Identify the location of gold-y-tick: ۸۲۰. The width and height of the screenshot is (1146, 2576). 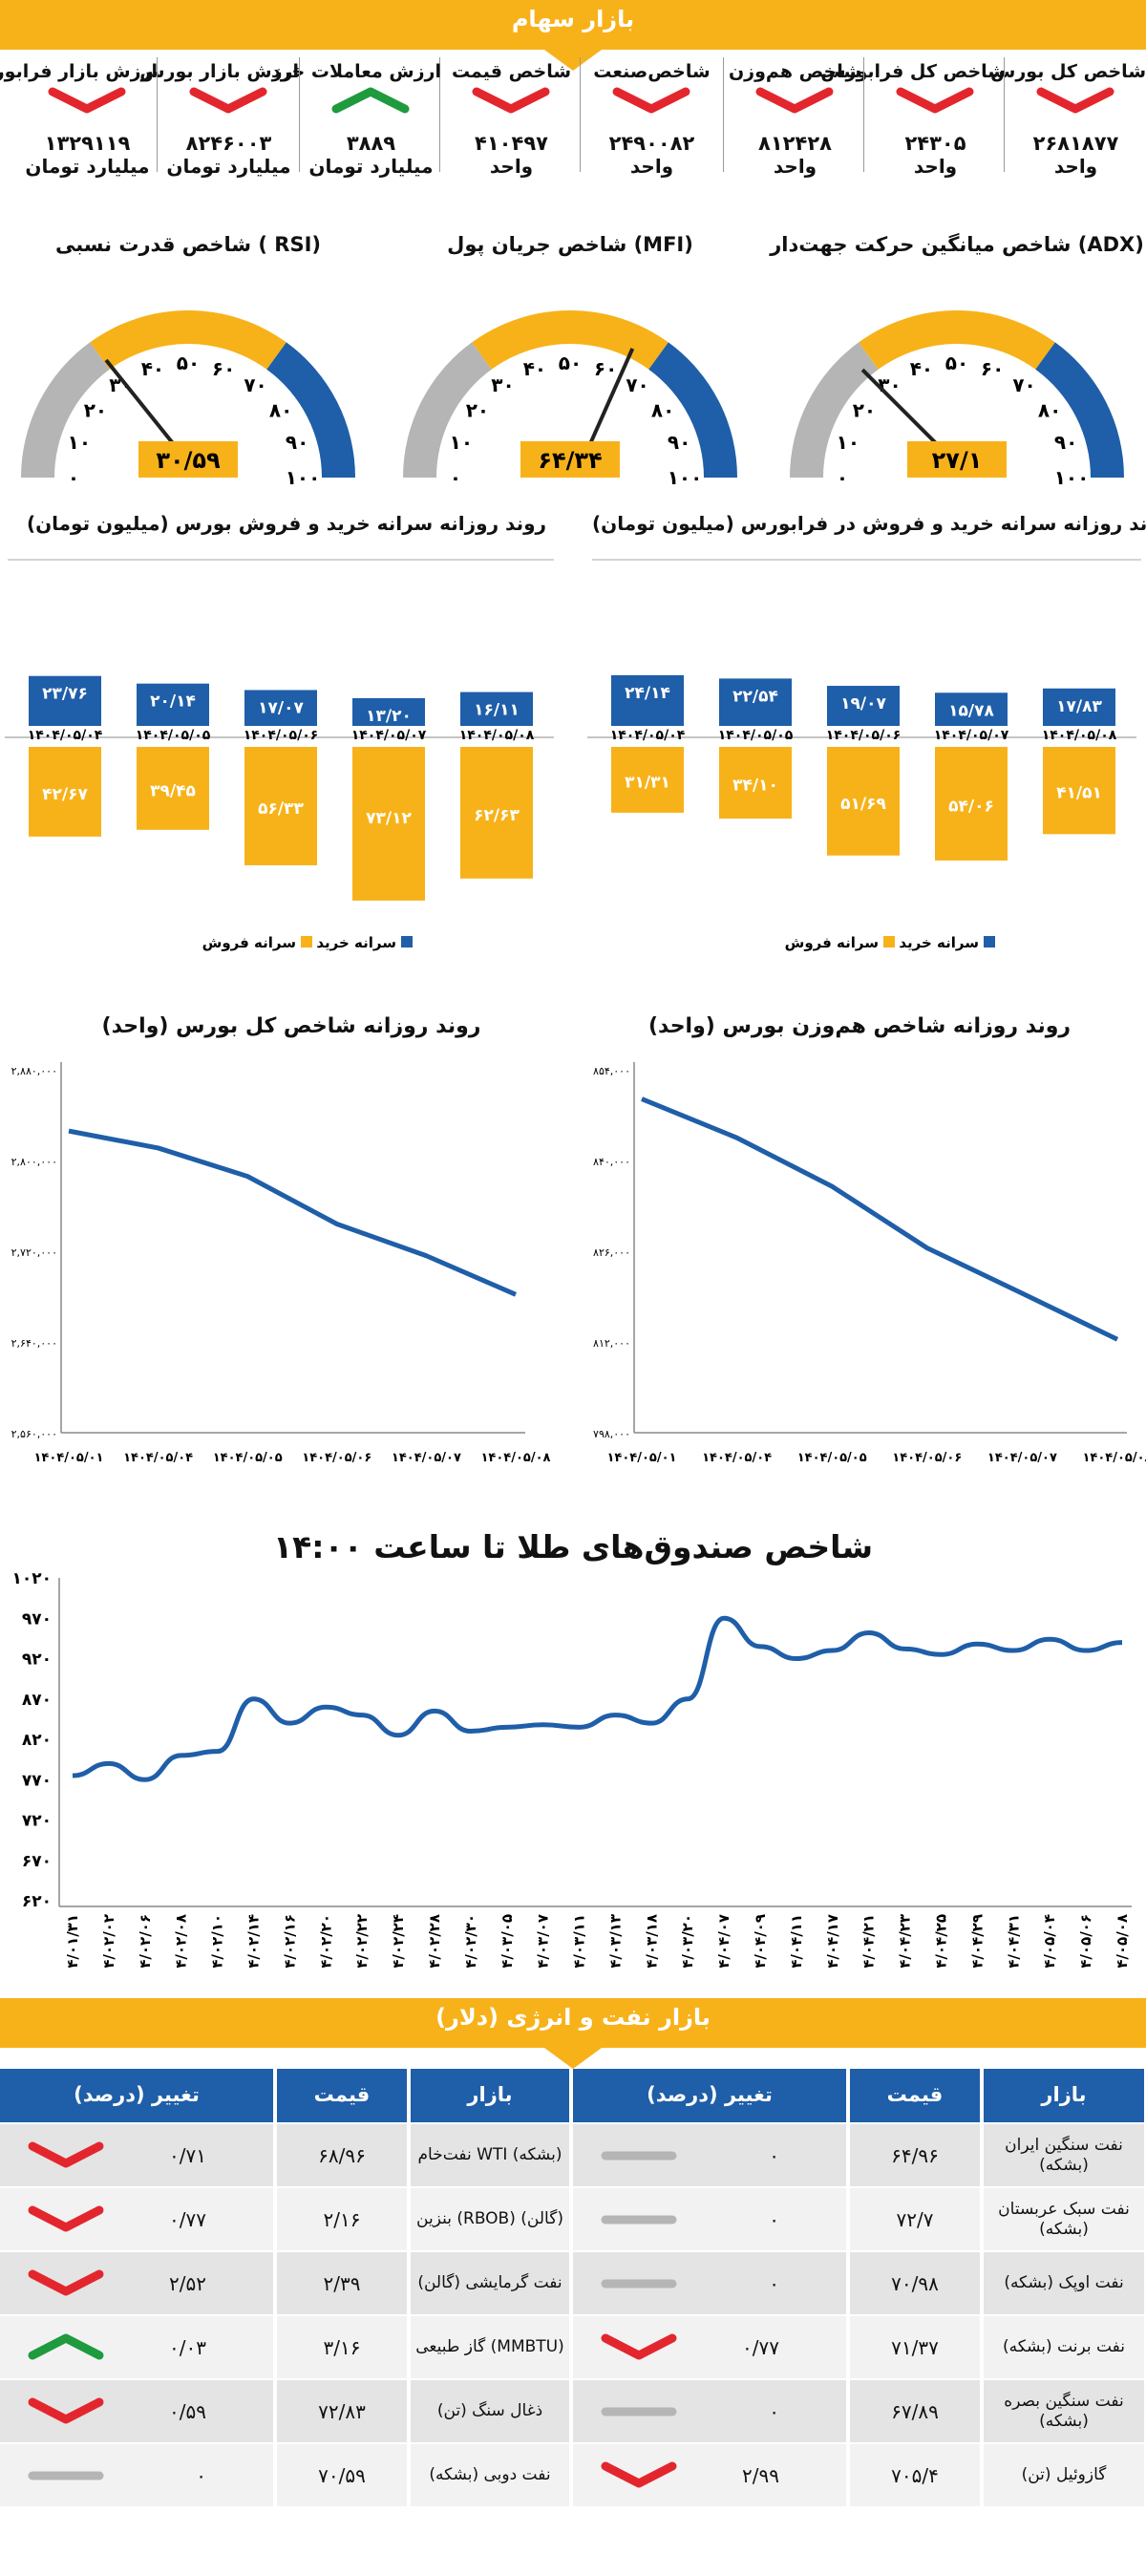
(37, 1740).